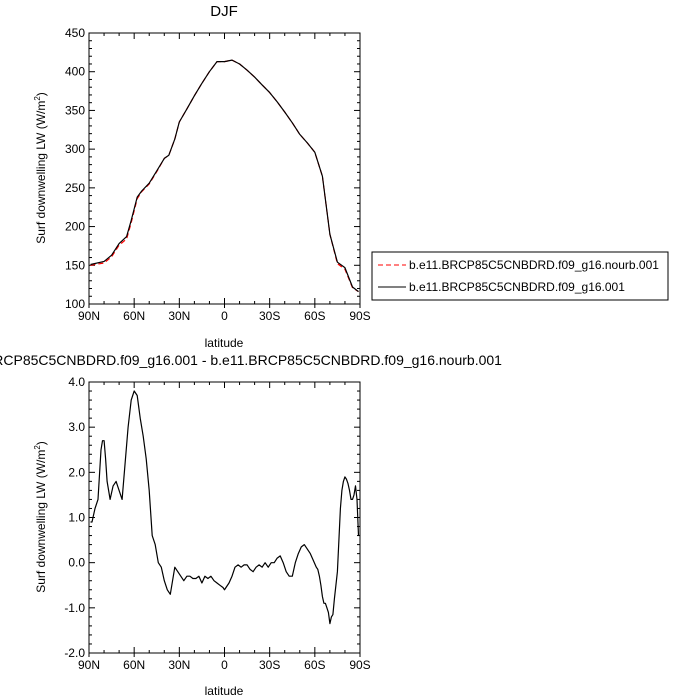 This screenshot has width=700, height=700. I want to click on y-tick-label: 400, so click(75, 72).